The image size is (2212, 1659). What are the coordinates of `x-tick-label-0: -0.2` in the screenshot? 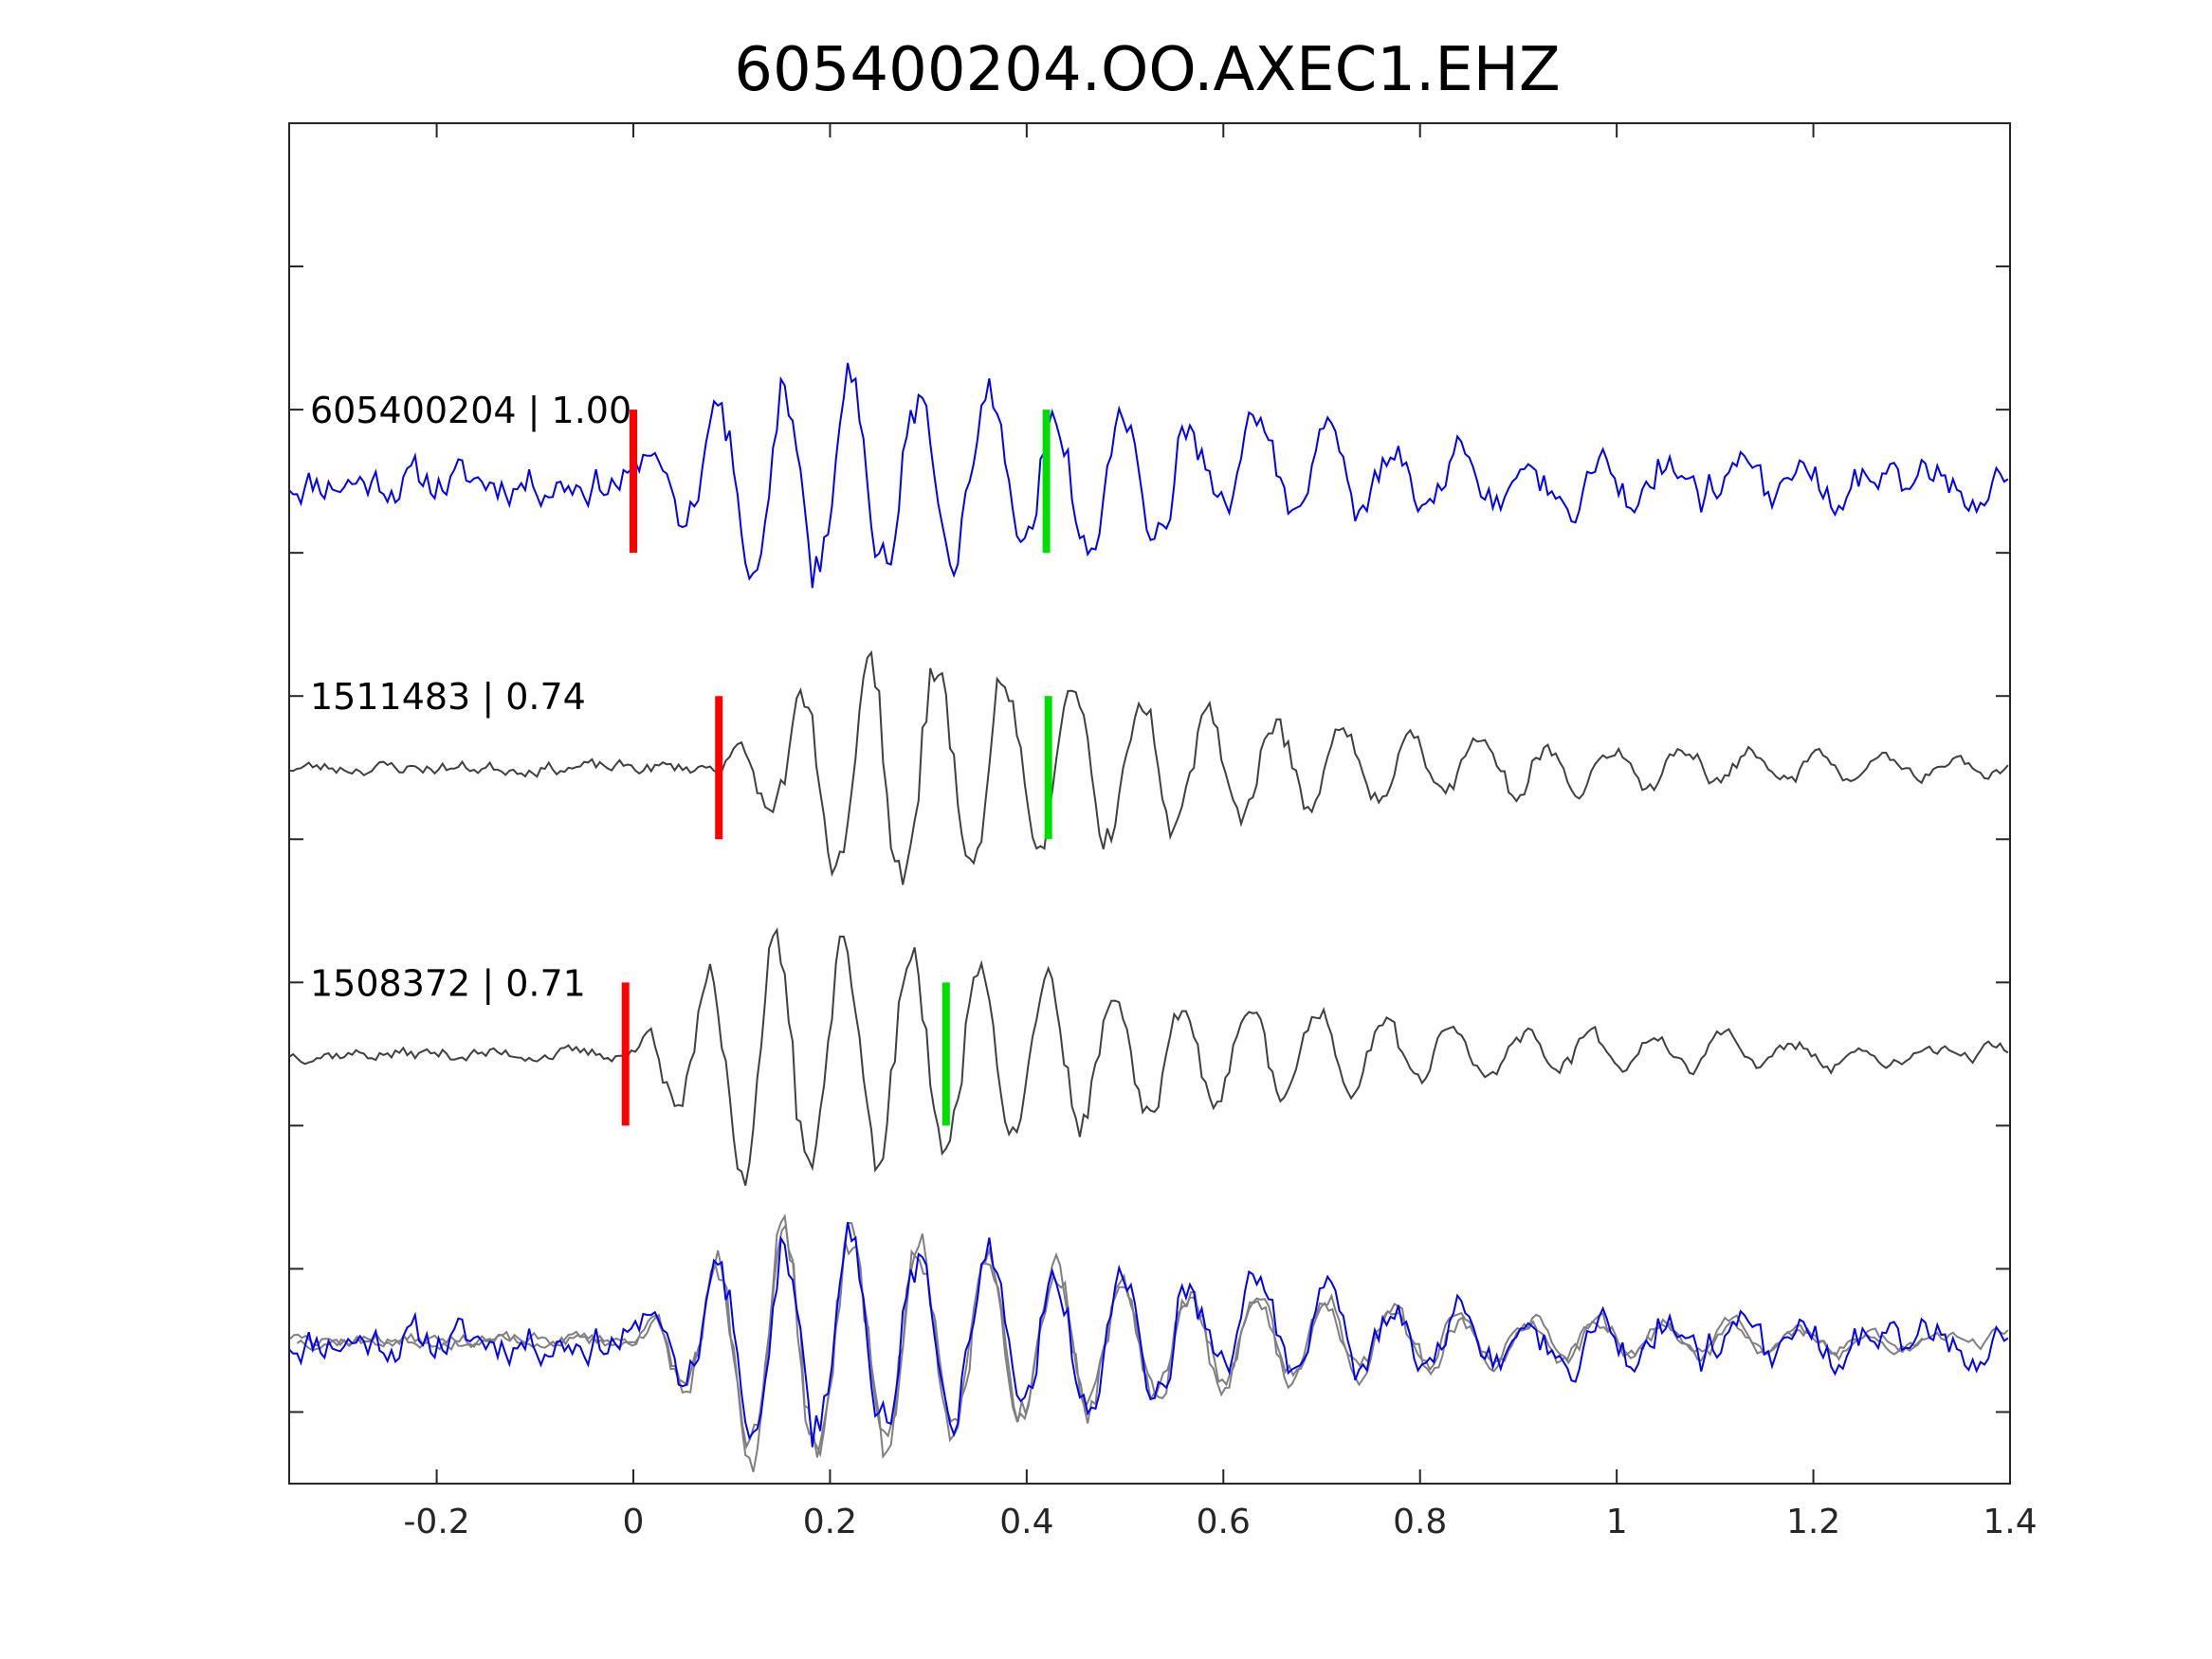 It's located at (436, 1522).